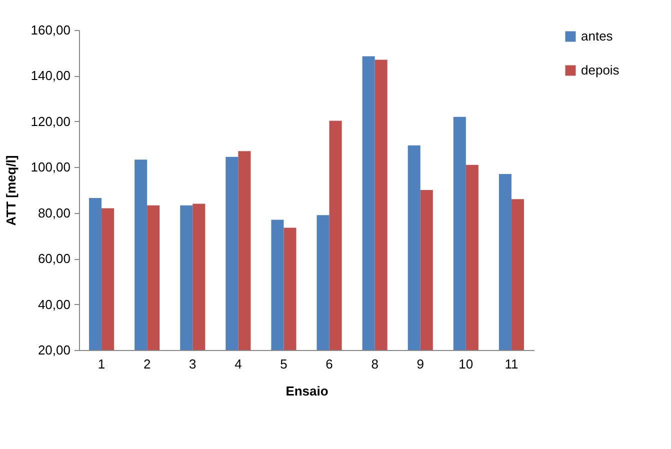 Image resolution: width=671 pixels, height=449 pixels. What do you see at coordinates (102, 364) in the screenshot?
I see `x-tick-label: 1` at bounding box center [102, 364].